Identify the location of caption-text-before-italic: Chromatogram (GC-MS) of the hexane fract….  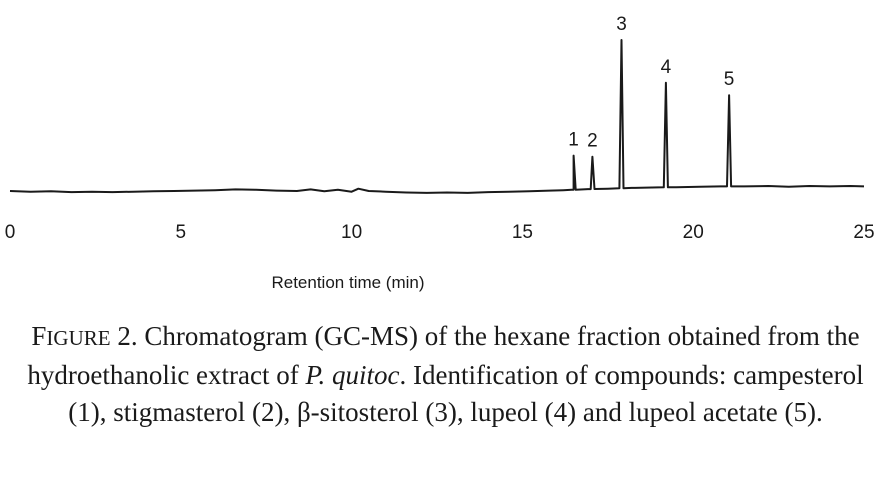
(443, 355).